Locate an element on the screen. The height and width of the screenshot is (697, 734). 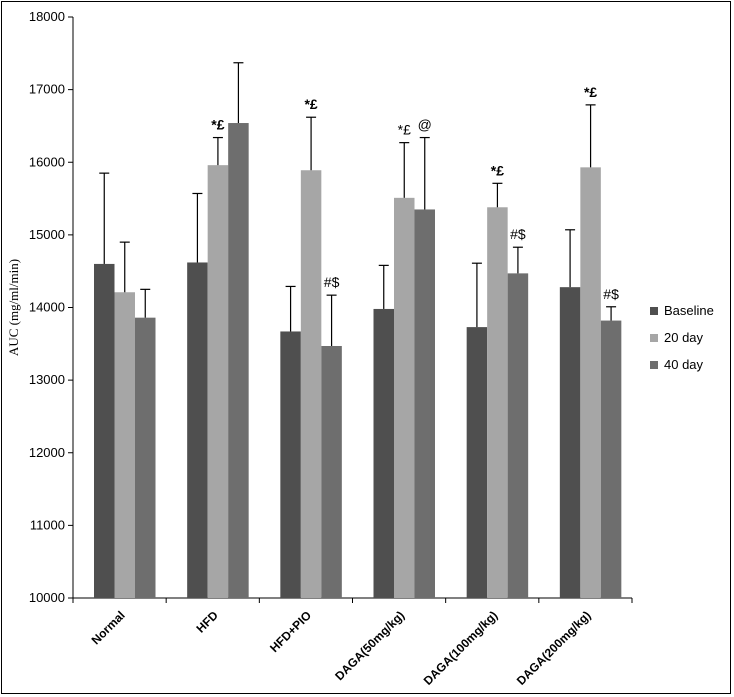
x-tick-label: HFD is located at coordinates (208, 622).